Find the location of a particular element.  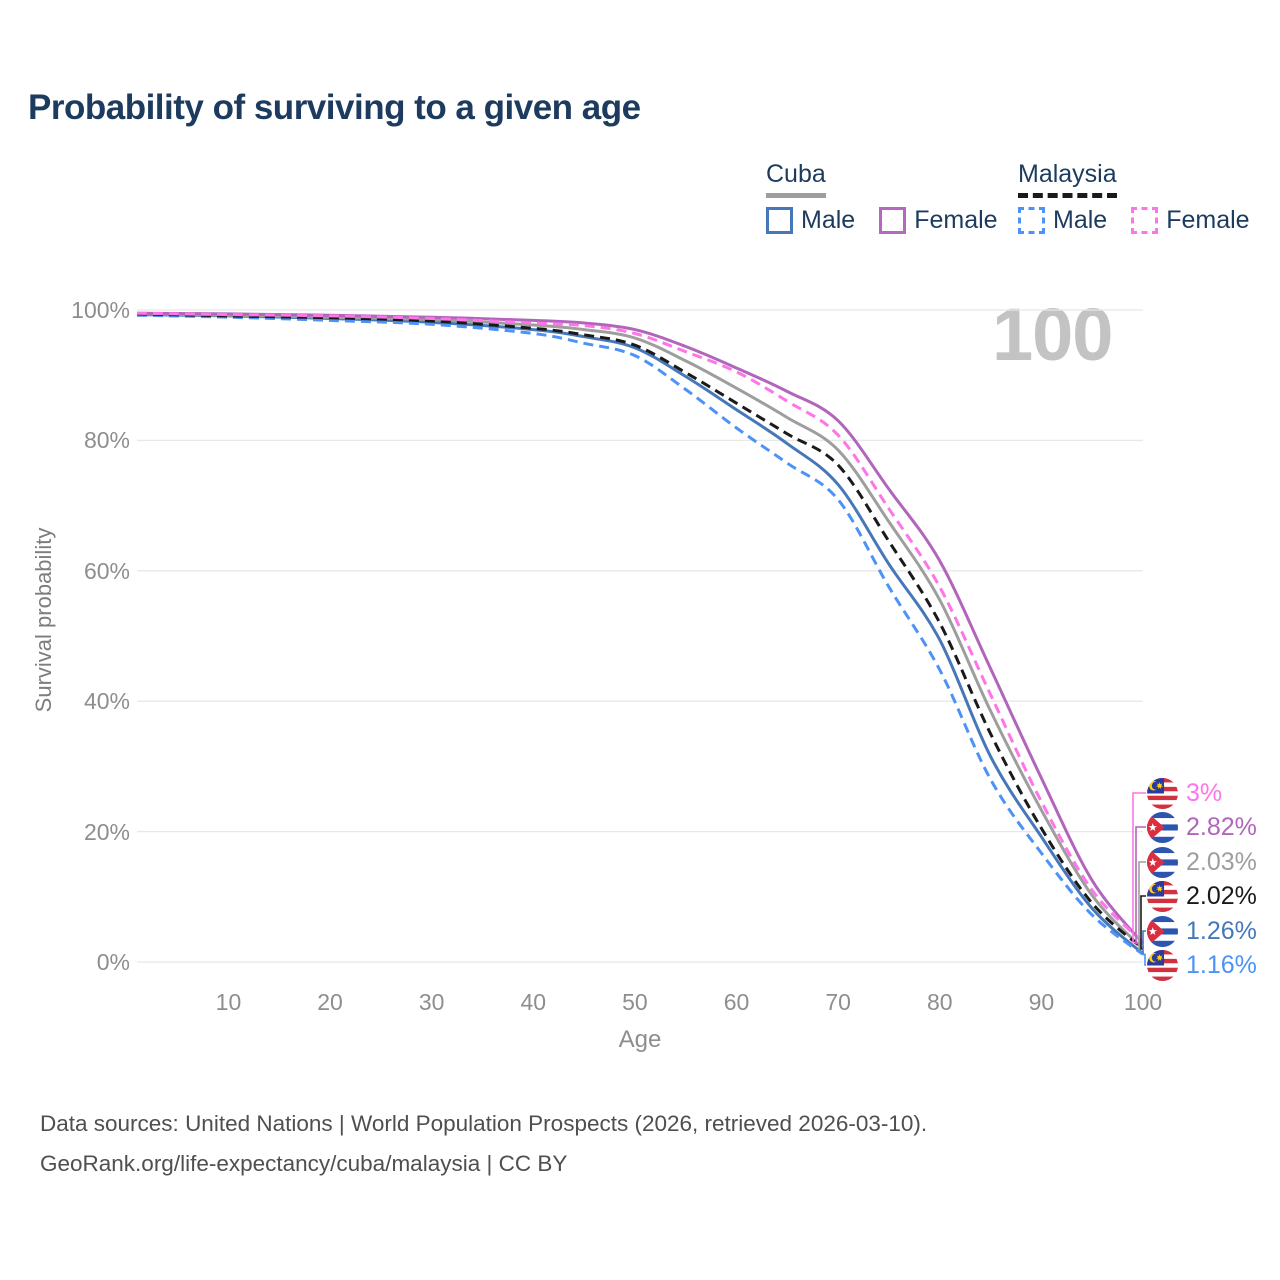

end-label-malaysia-male: 1.16% is located at coordinates (1202, 965).